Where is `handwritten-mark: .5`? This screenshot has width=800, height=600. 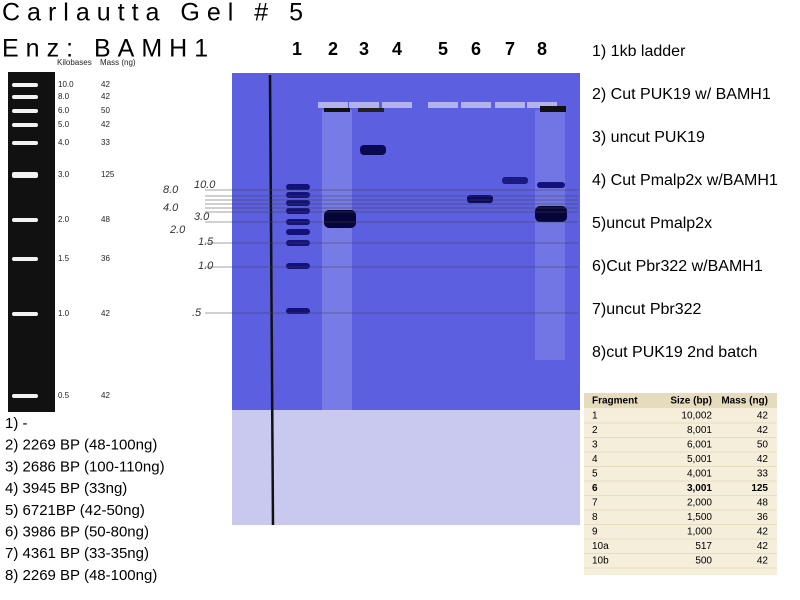 handwritten-mark: .5 is located at coordinates (197, 313).